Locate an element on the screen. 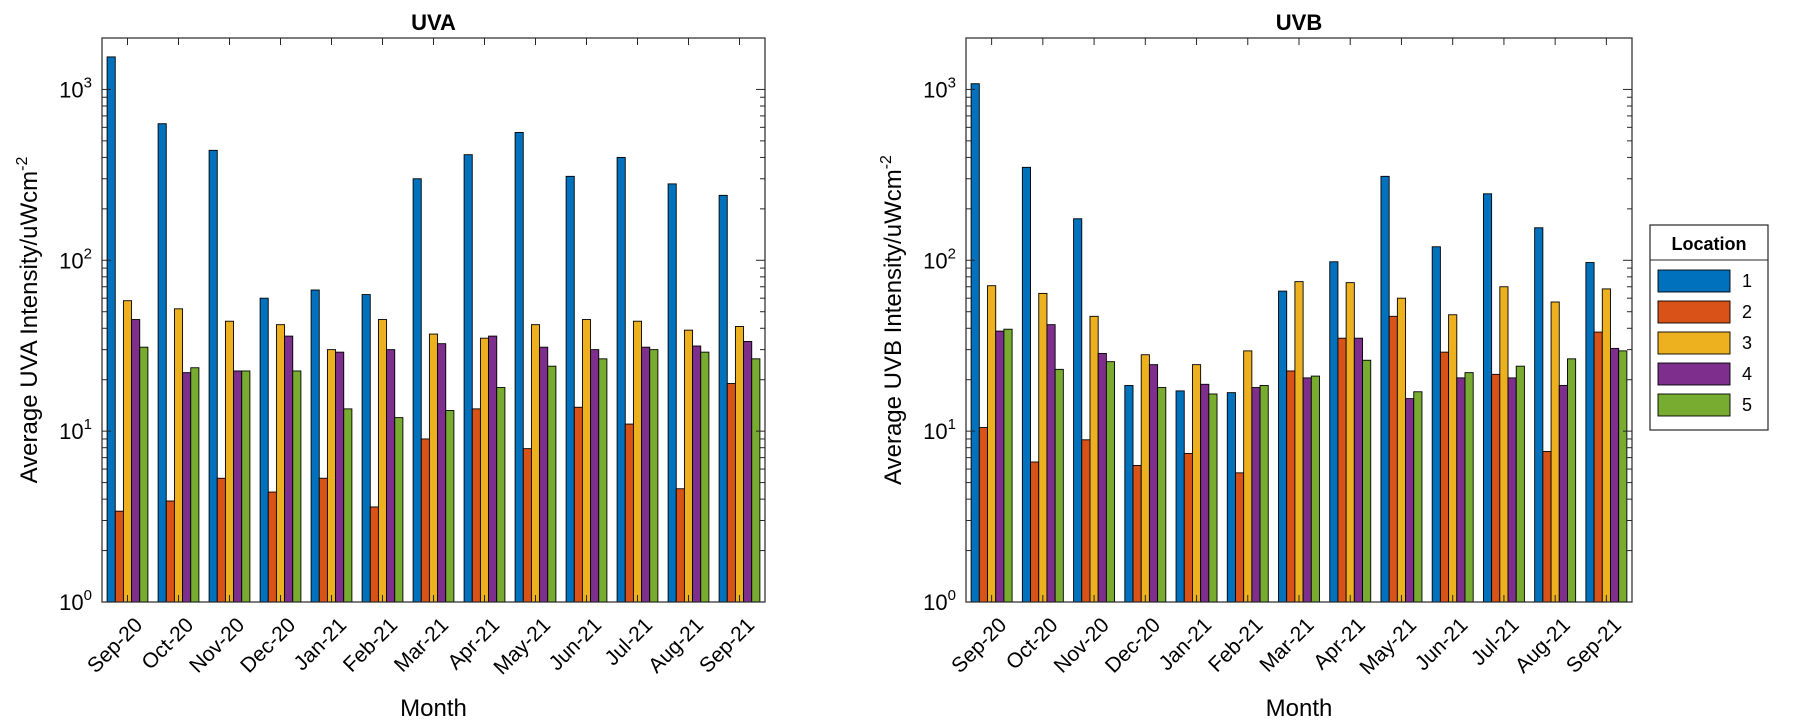  bar-uva-nov-20-loc2 is located at coordinates (221, 540).